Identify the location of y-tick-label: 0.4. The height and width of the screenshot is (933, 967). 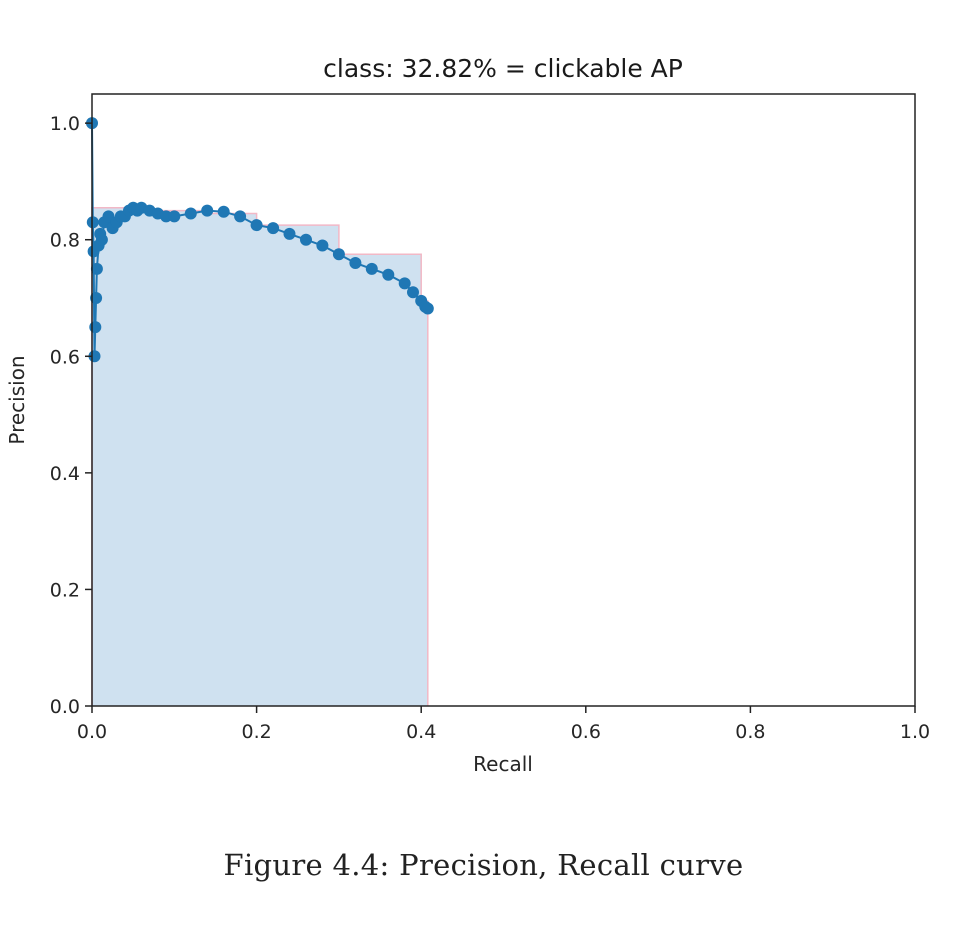
(65, 474).